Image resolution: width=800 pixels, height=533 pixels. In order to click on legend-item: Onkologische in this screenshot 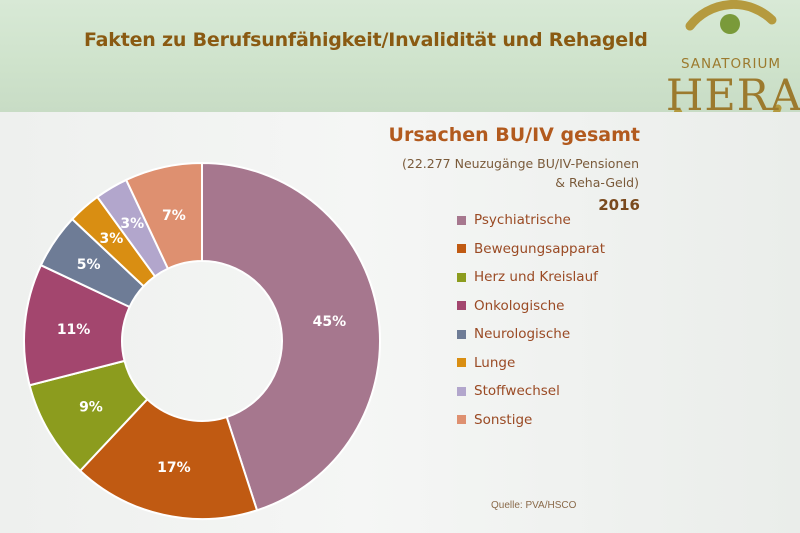, I will do `click(557, 306)`.